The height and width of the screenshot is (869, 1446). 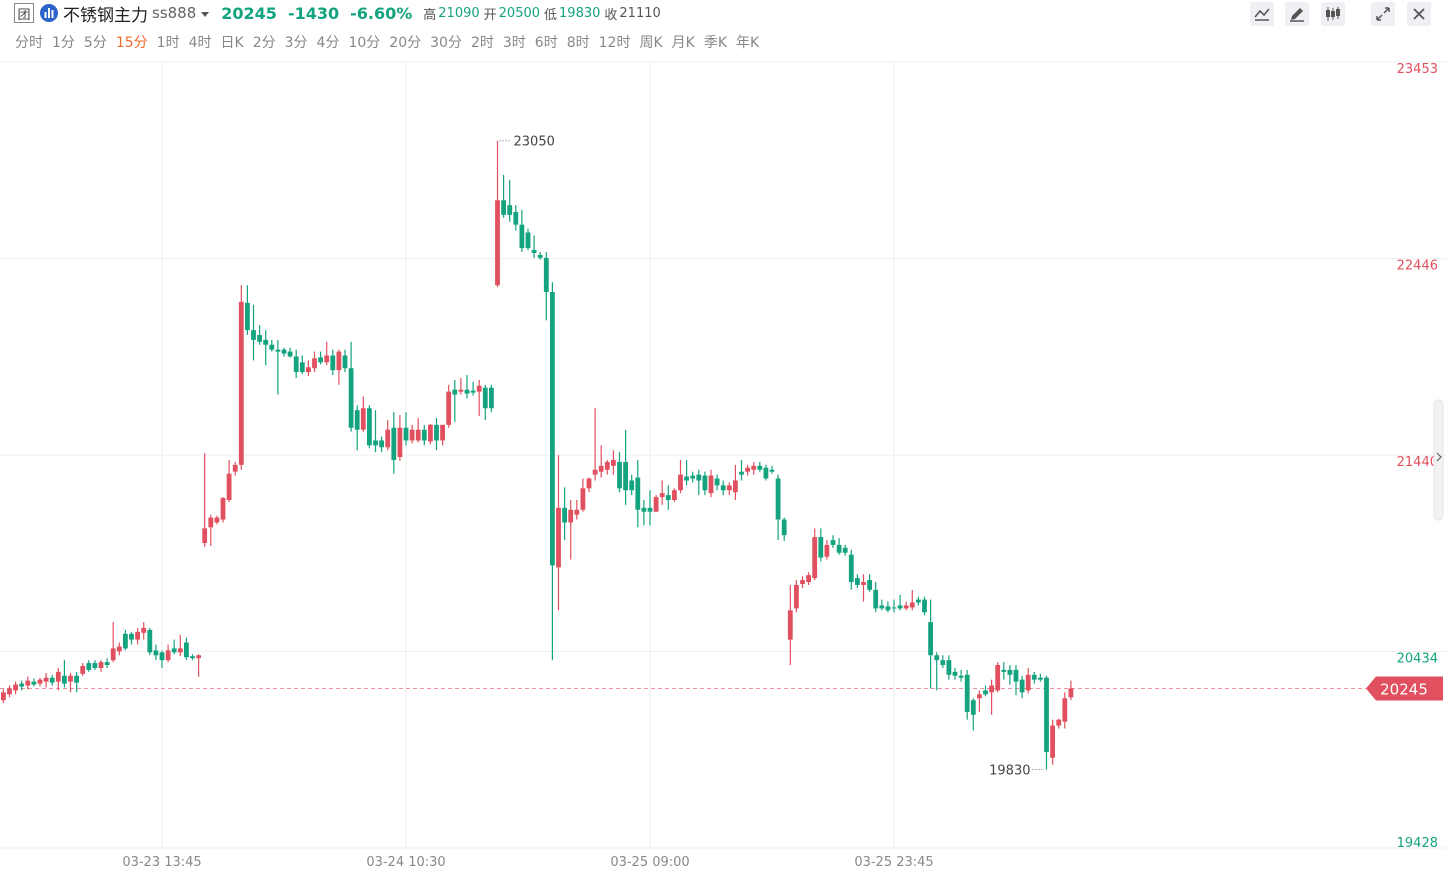 I want to click on y-tick-label: 23453, so click(x=1417, y=69).